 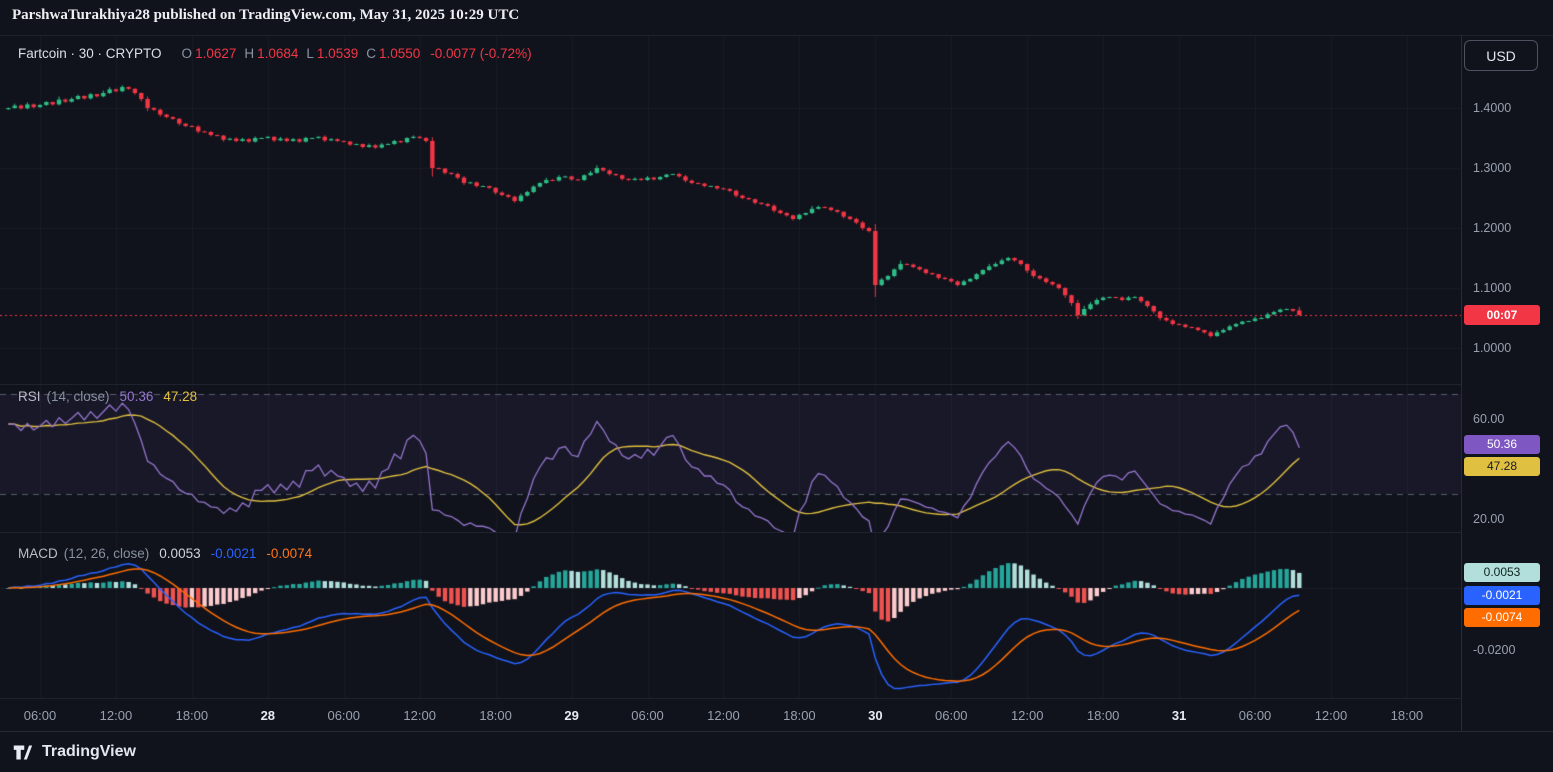 What do you see at coordinates (78, 396) in the screenshot?
I see `rsi-params: (14, close)` at bounding box center [78, 396].